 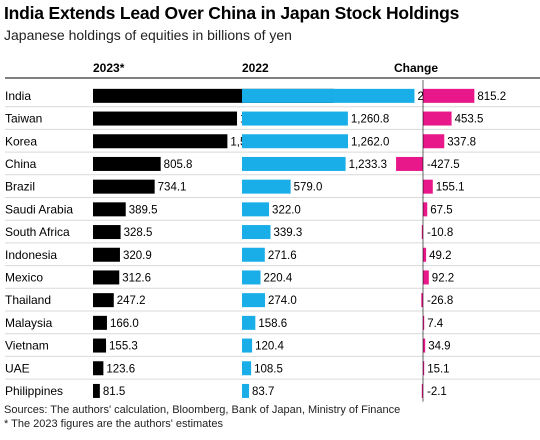 What do you see at coordinates (24, 277) in the screenshot?
I see `category-label: Mexico` at bounding box center [24, 277].